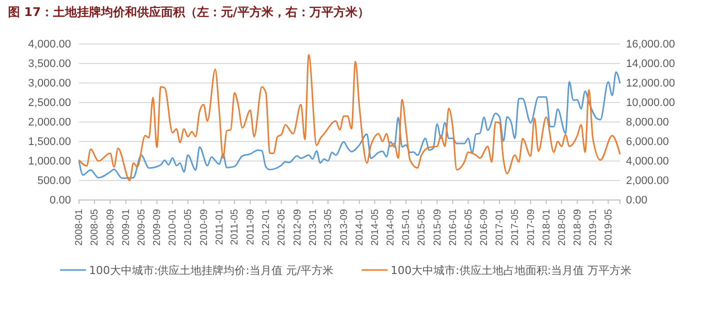 The image size is (704, 322). I want to click on x-tick-label: 2012-01, so click(266, 227).